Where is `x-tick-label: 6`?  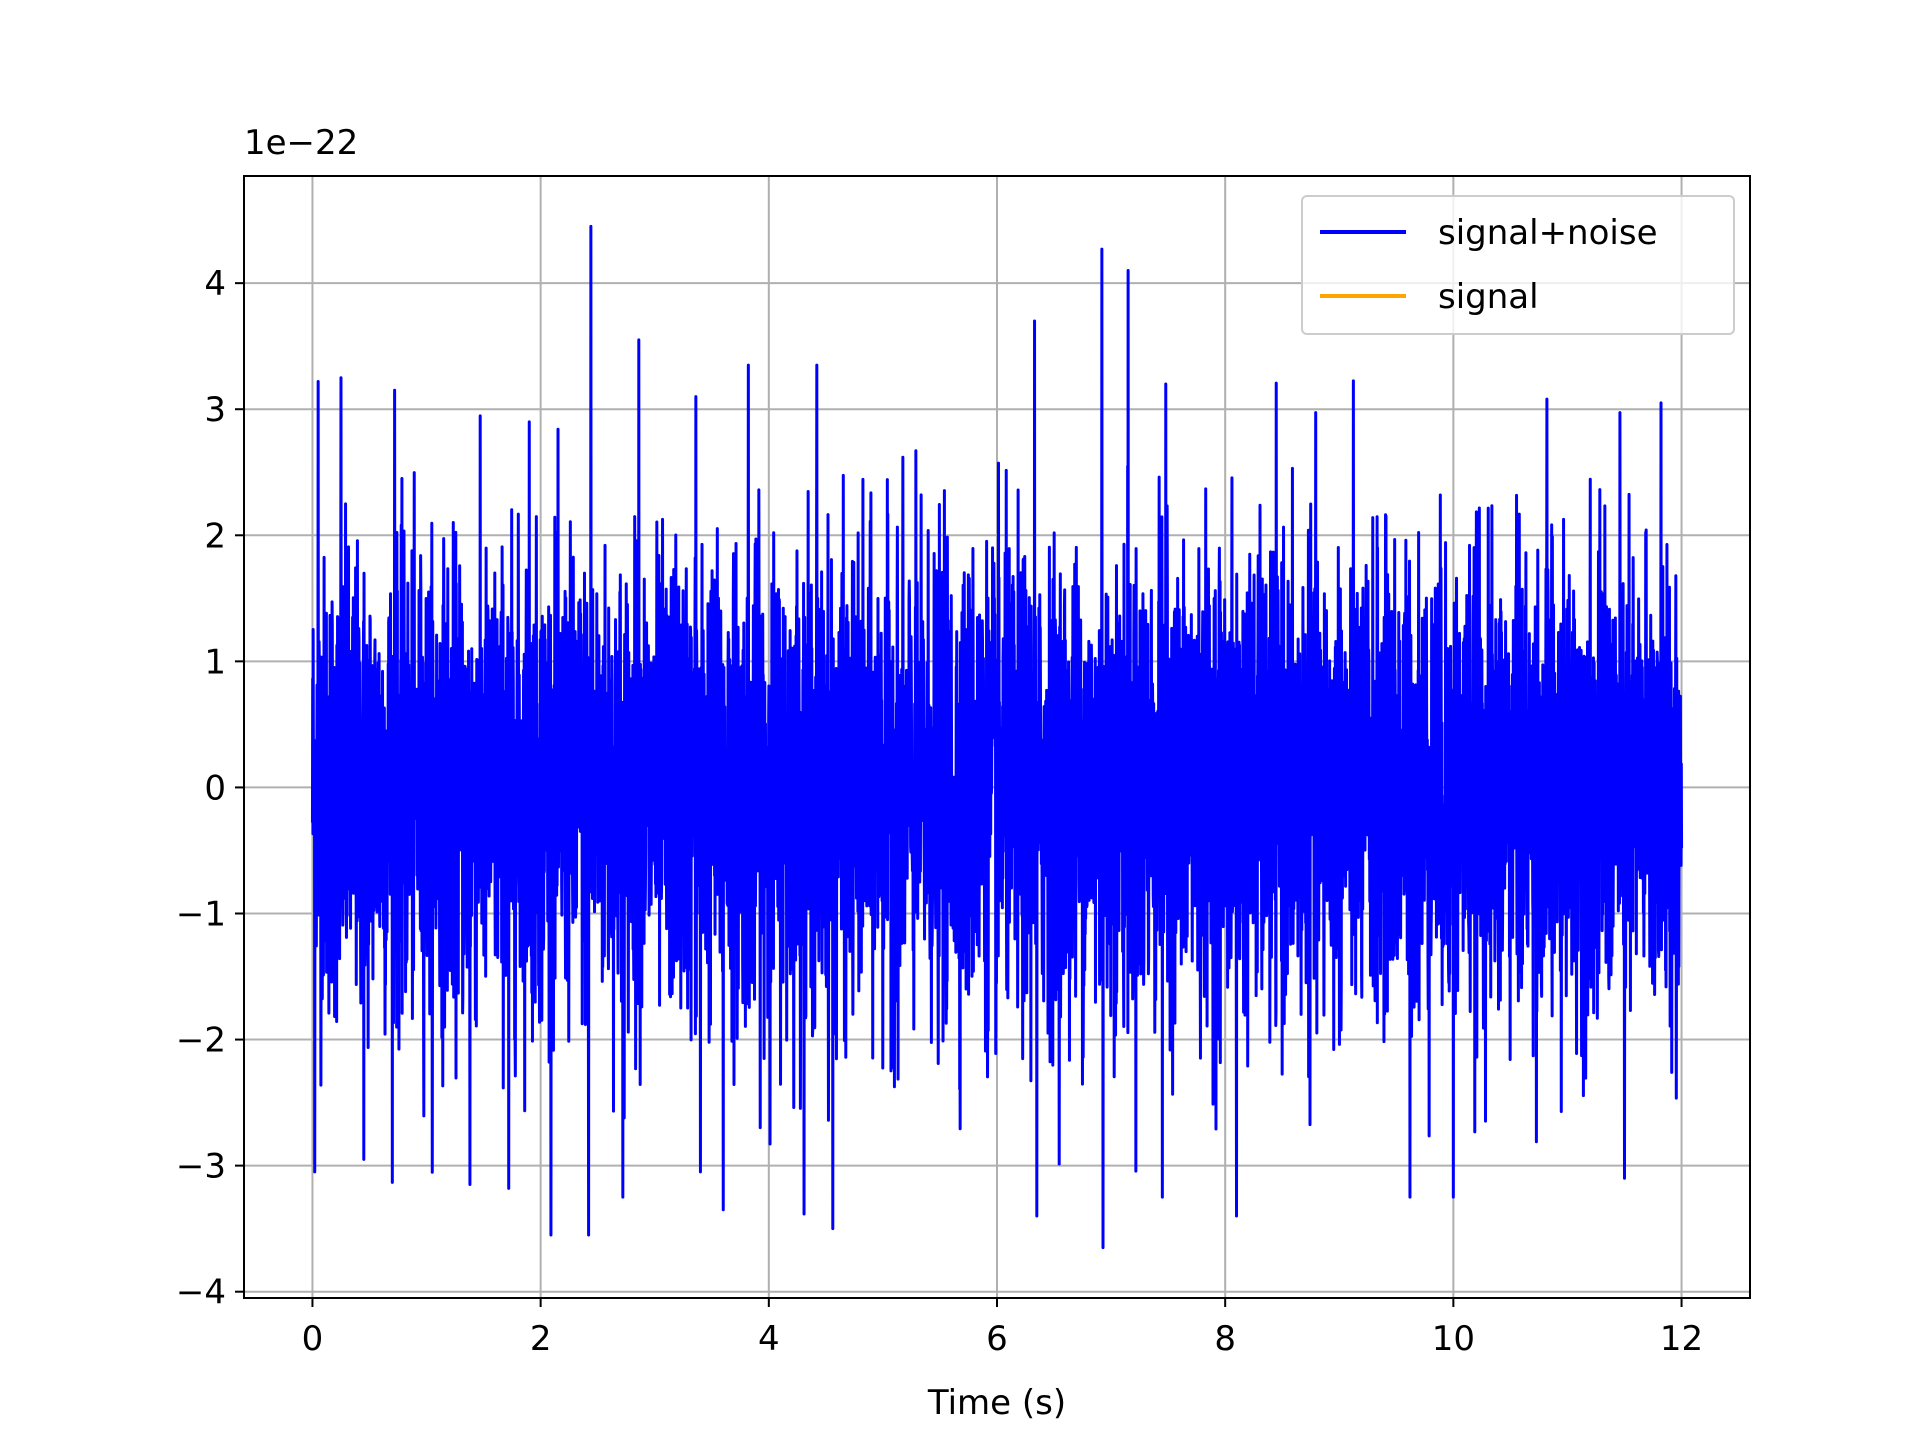
x-tick-label: 6 is located at coordinates (997, 1339).